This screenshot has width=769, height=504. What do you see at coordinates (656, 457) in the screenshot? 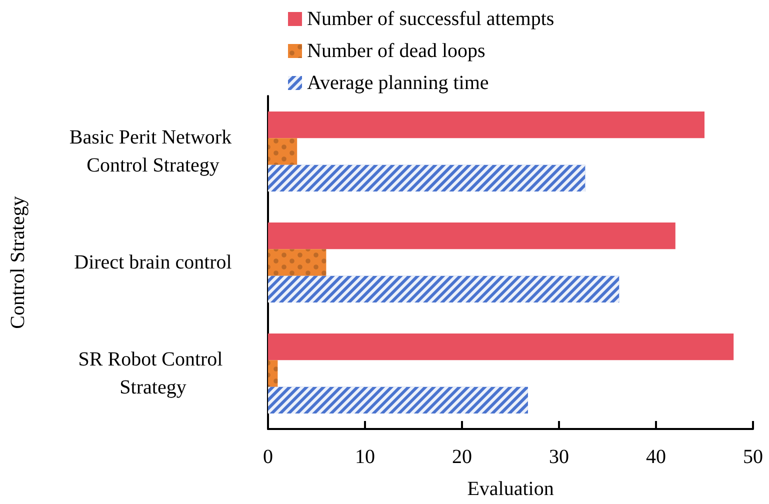
I see `x-tick-label: 40` at bounding box center [656, 457].